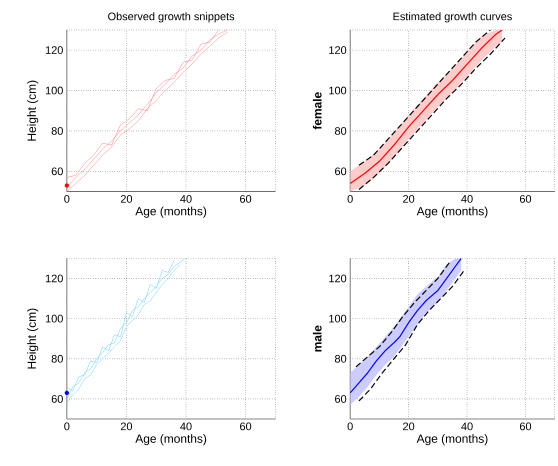 The height and width of the screenshot is (466, 558). I want to click on chart-title: Observed growth snippets, so click(171, 17).